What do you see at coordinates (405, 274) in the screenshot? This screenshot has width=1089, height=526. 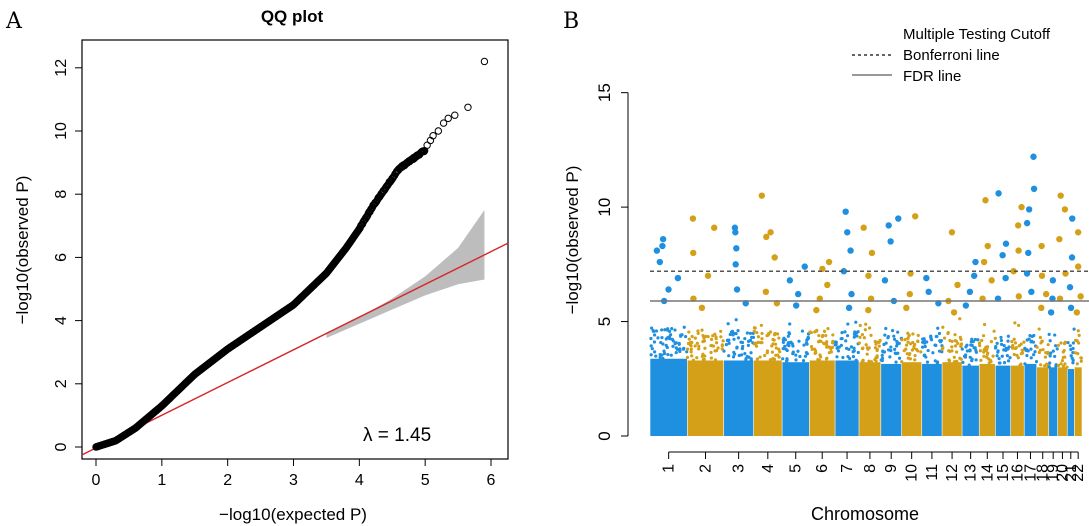 I see `qq-confidence-band` at bounding box center [405, 274].